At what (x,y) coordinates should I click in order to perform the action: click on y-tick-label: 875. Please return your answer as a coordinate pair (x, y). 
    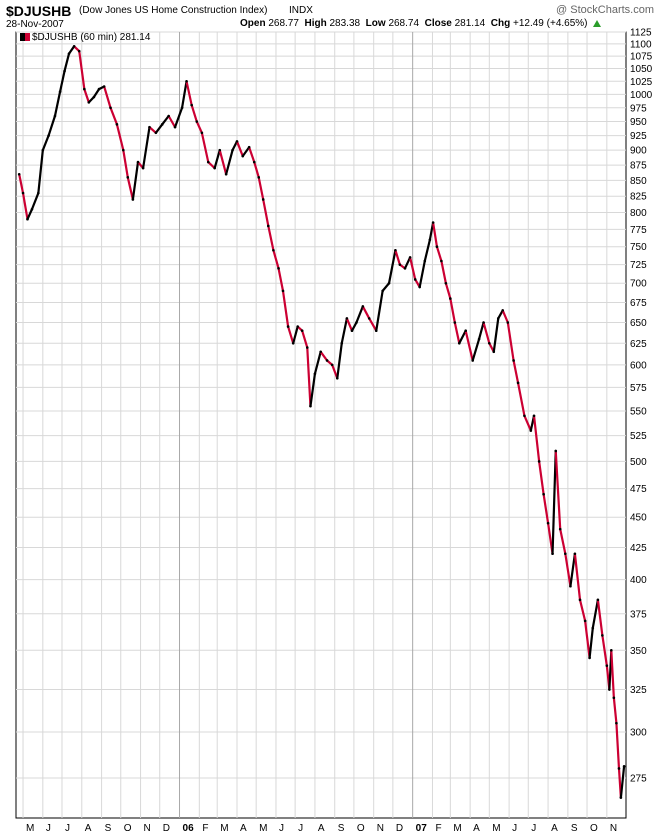
    Looking at the image, I should click on (638, 166).